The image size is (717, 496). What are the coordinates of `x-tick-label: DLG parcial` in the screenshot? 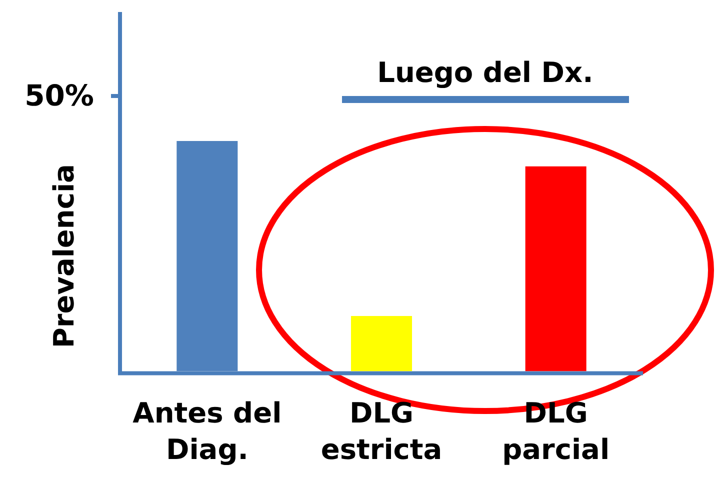 It's located at (556, 431).